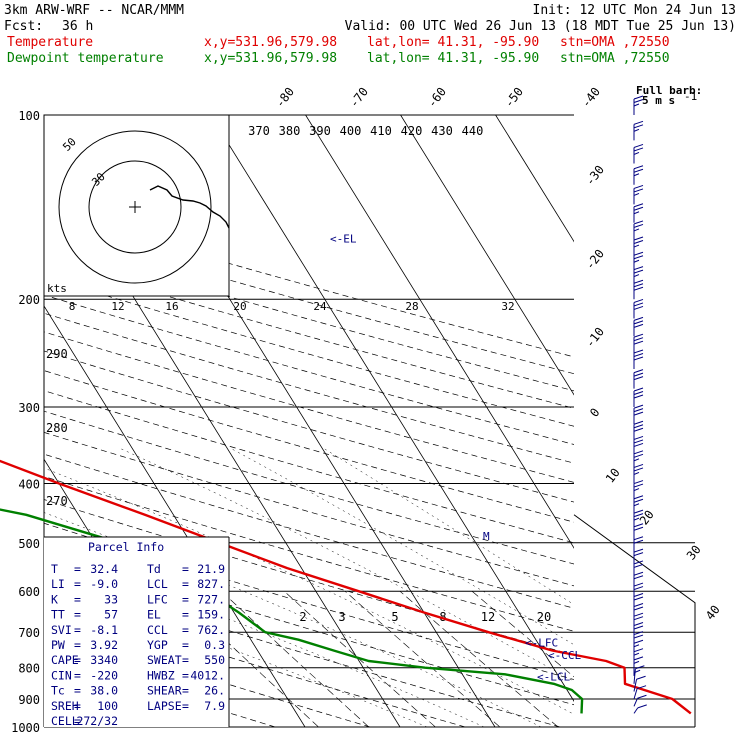 The height and width of the screenshot is (740, 740). Describe the element at coordinates (107, 706) in the screenshot. I see `parcel-info-value: 100` at that location.